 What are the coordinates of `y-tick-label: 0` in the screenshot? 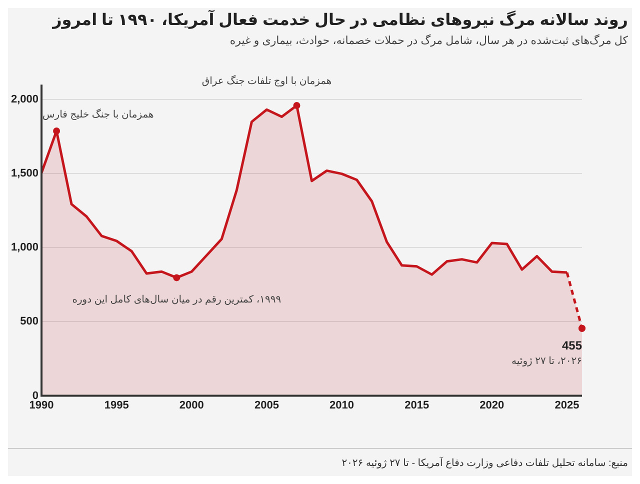 It's located at (35, 396).